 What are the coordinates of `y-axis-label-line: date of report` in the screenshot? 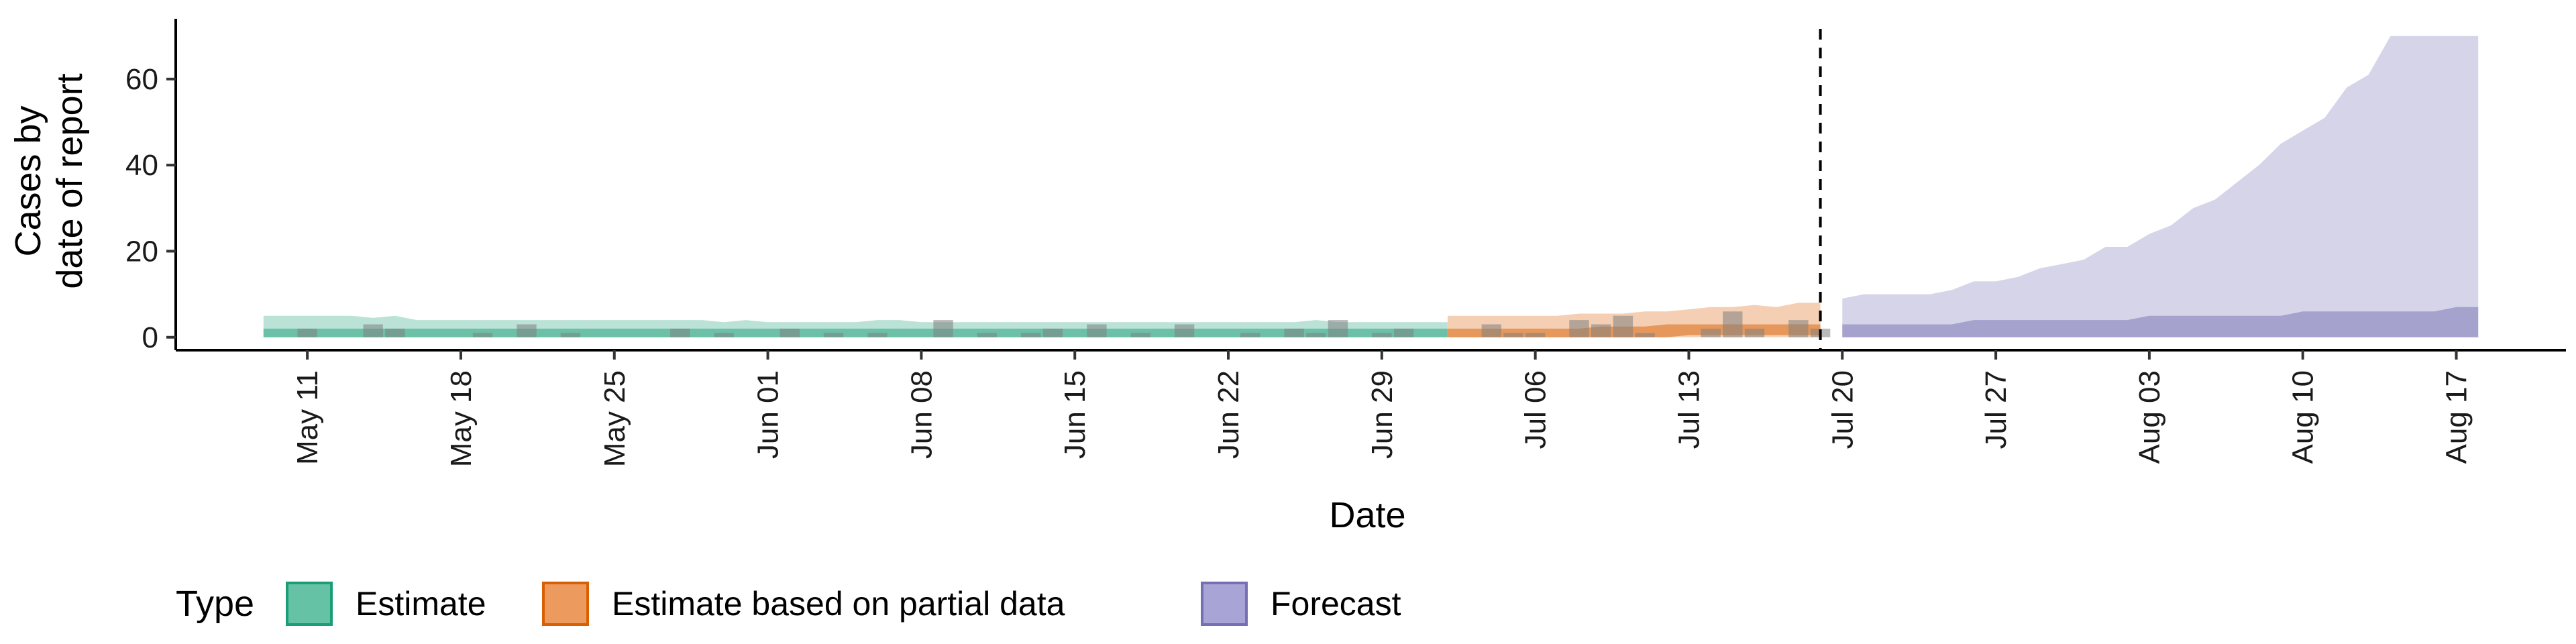 It's located at (70, 180).